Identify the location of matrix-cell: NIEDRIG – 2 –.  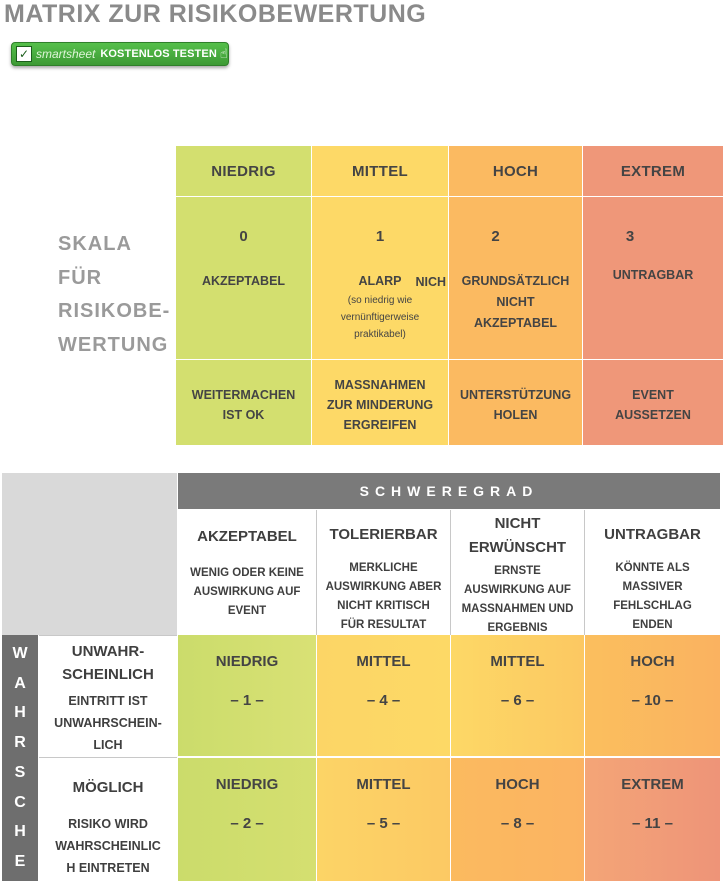
(247, 819).